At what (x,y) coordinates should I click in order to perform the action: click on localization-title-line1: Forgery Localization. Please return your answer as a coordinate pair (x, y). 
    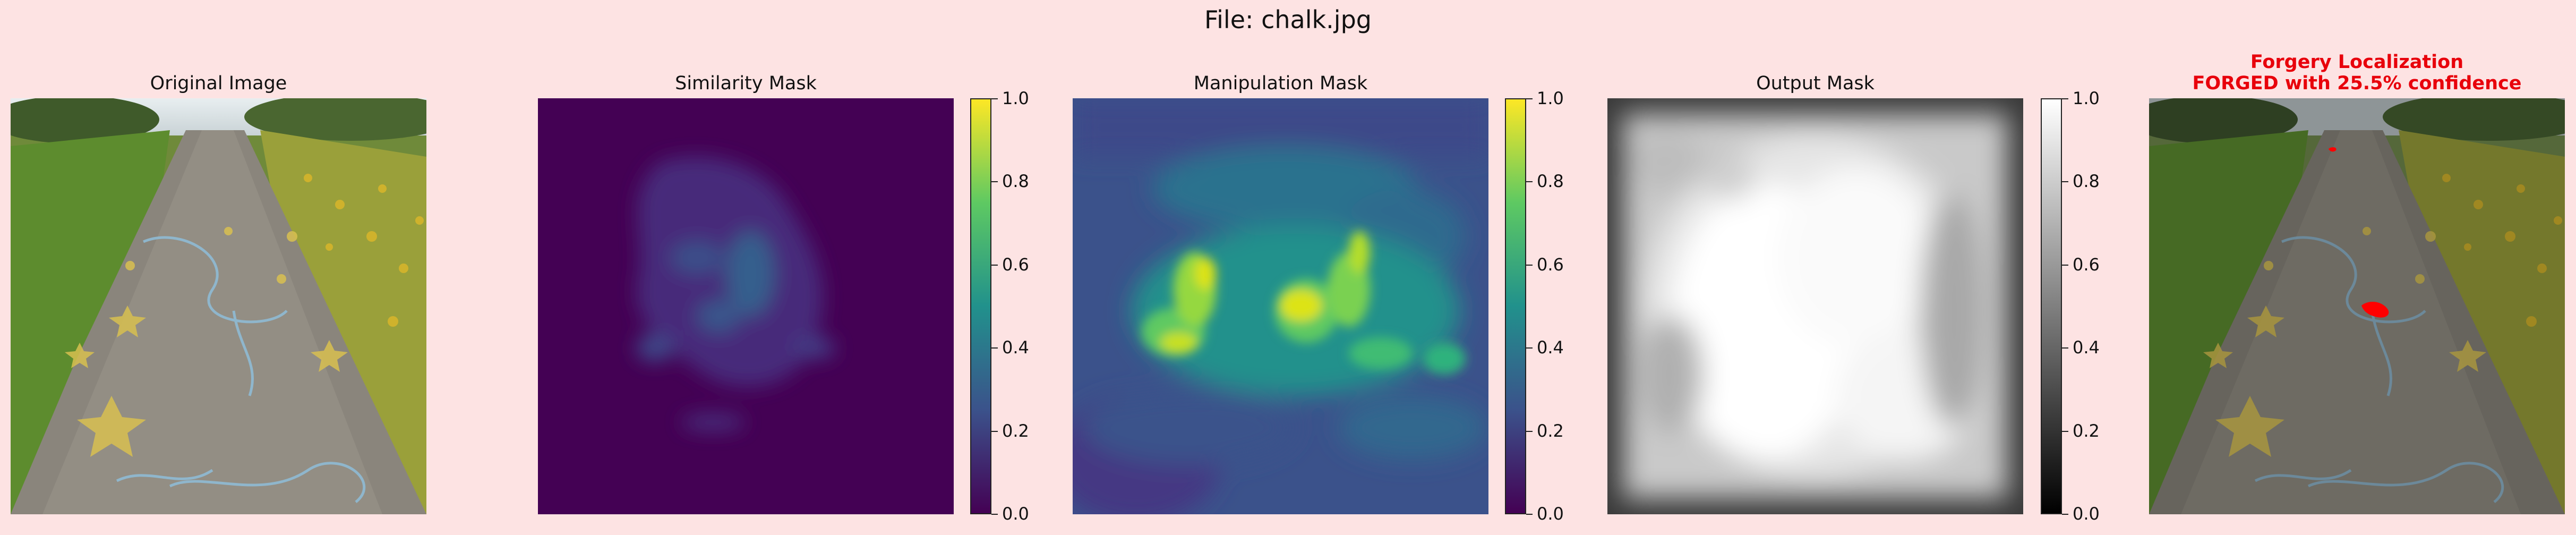
    Looking at the image, I should click on (2357, 63).